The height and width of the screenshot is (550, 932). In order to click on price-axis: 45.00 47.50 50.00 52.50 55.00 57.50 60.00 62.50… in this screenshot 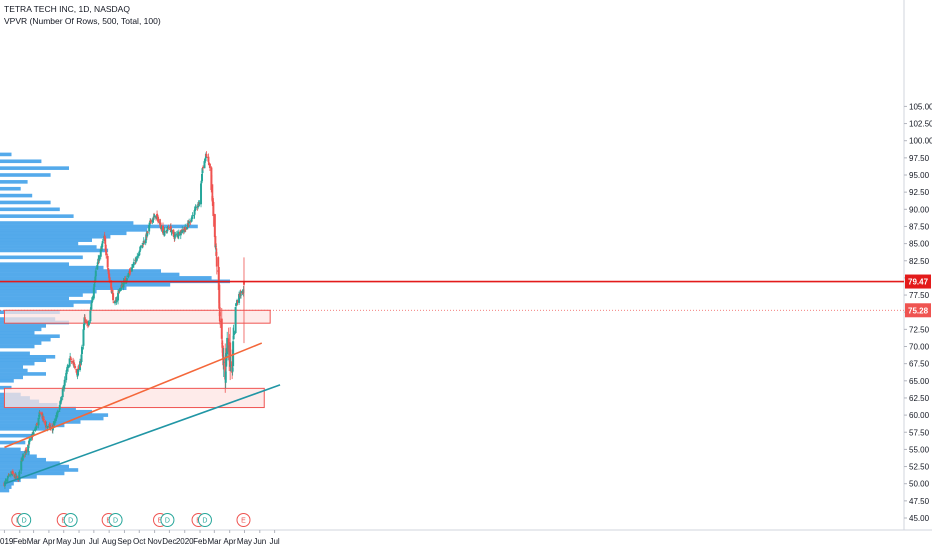, I will do `click(918, 312)`.